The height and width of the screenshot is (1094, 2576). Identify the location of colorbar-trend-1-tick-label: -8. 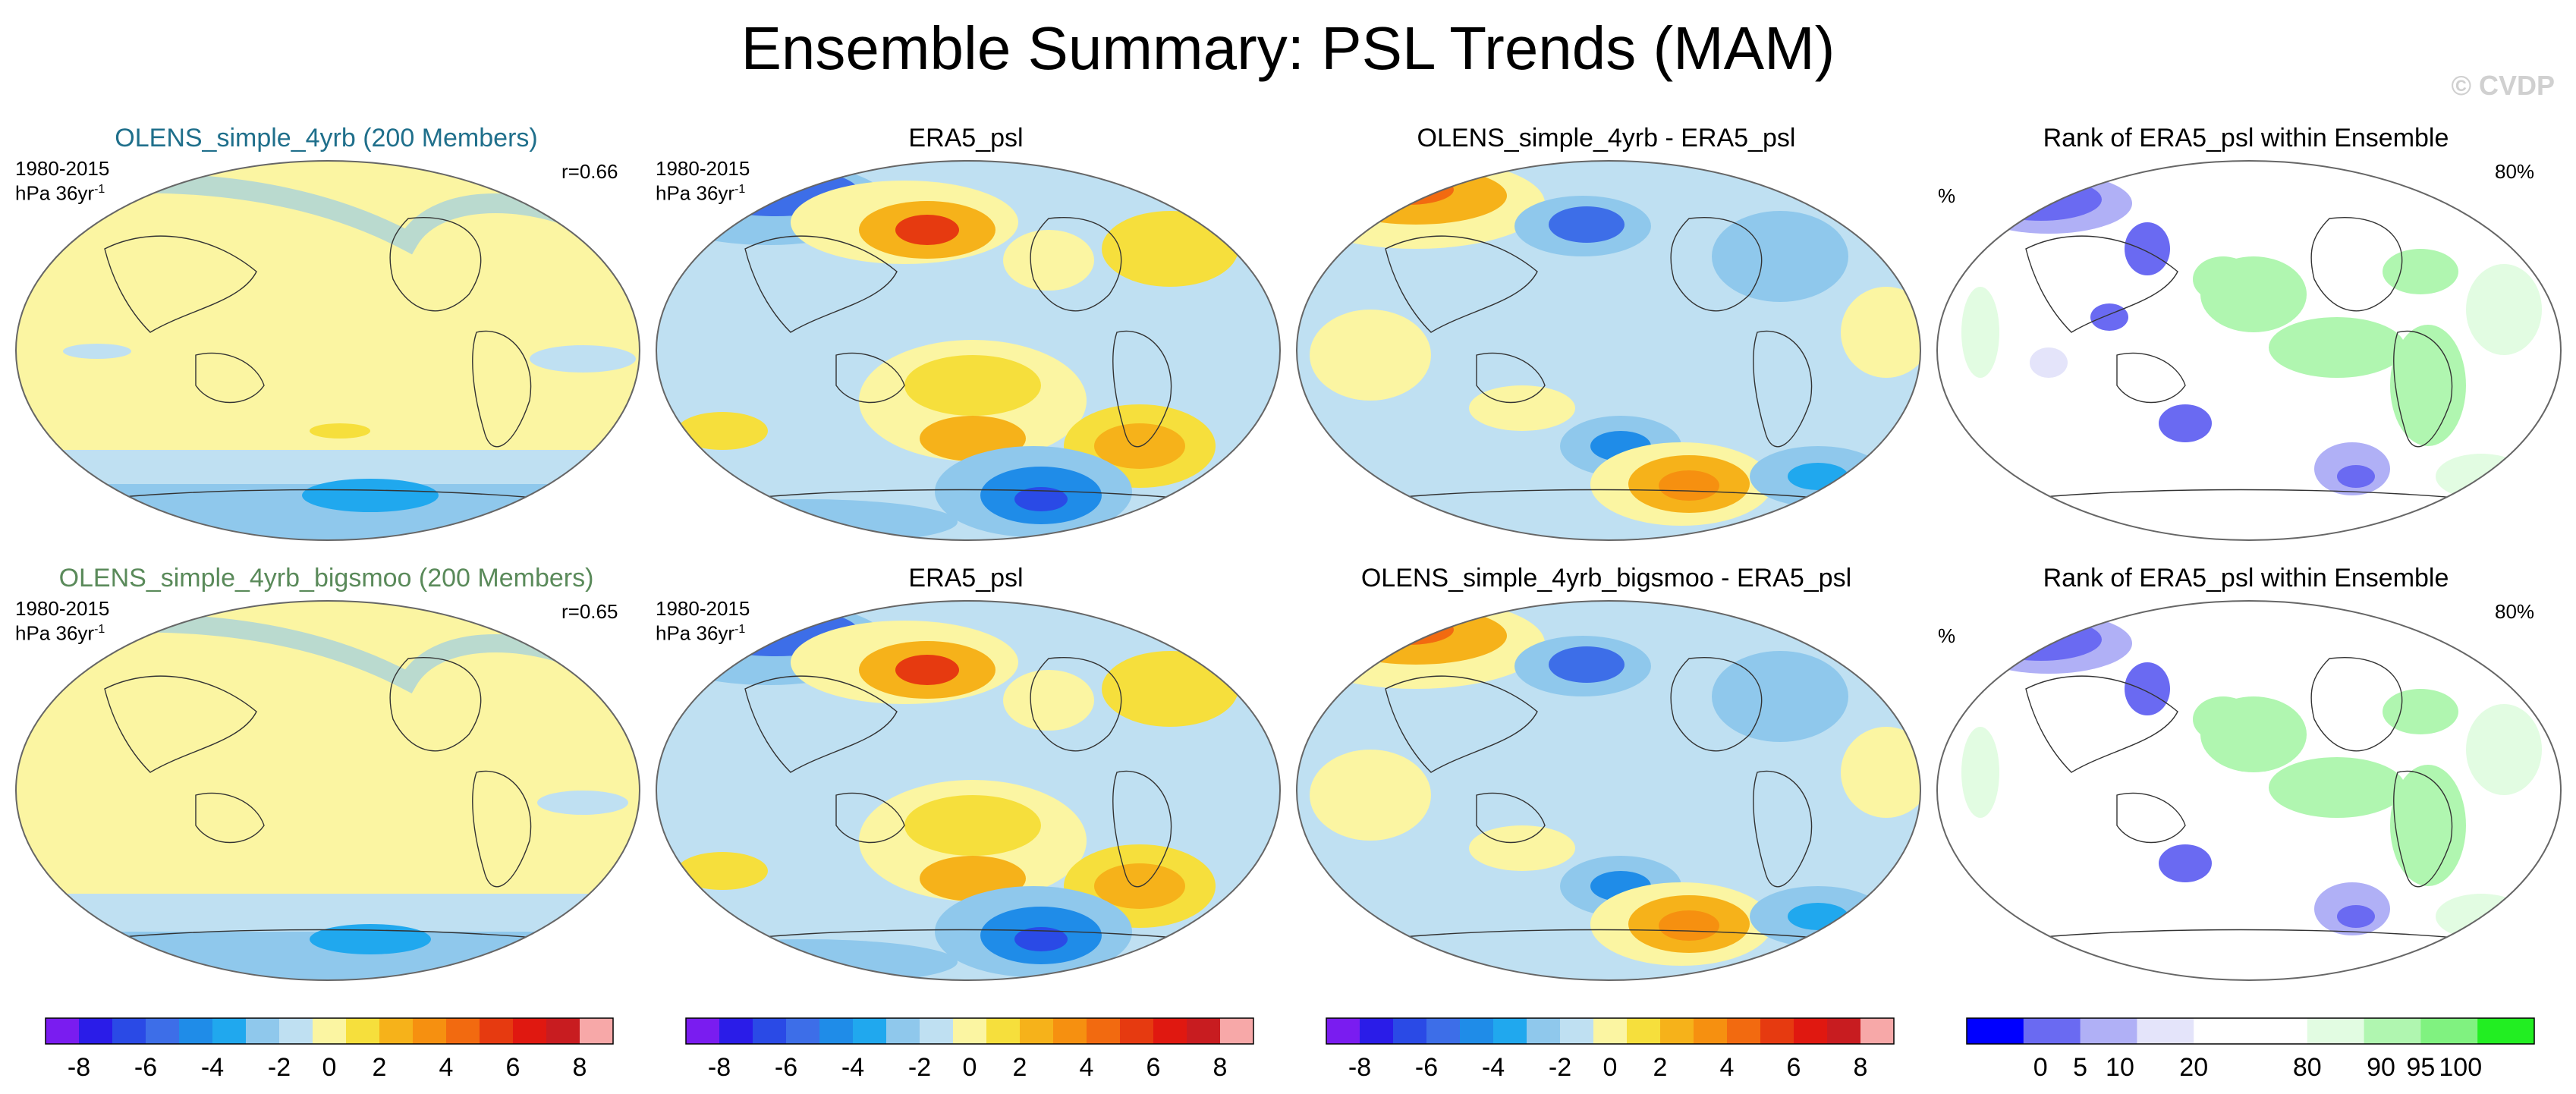
(79, 1067).